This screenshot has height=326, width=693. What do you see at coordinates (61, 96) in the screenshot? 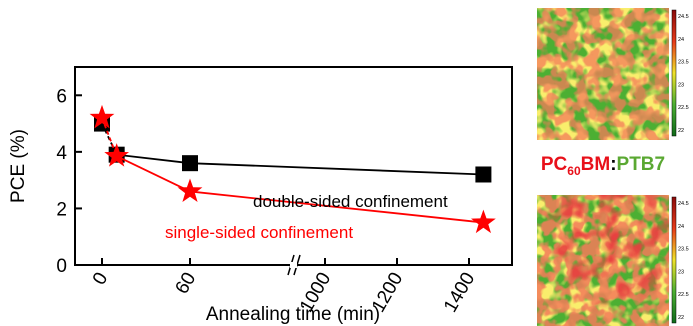
I see `y-tick-label: 6` at bounding box center [61, 96].